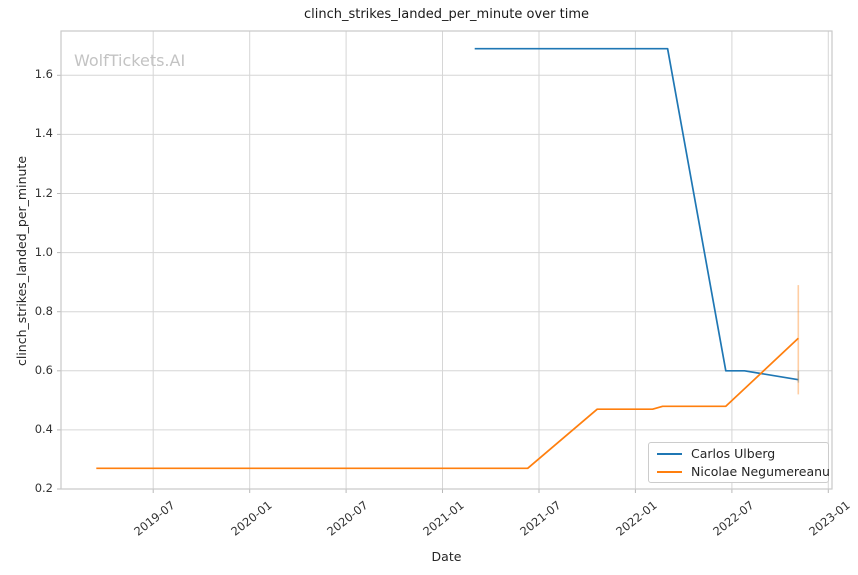 This screenshot has height=575, width=858. What do you see at coordinates (43, 74) in the screenshot?
I see `y-tick-label: 1.6` at bounding box center [43, 74].